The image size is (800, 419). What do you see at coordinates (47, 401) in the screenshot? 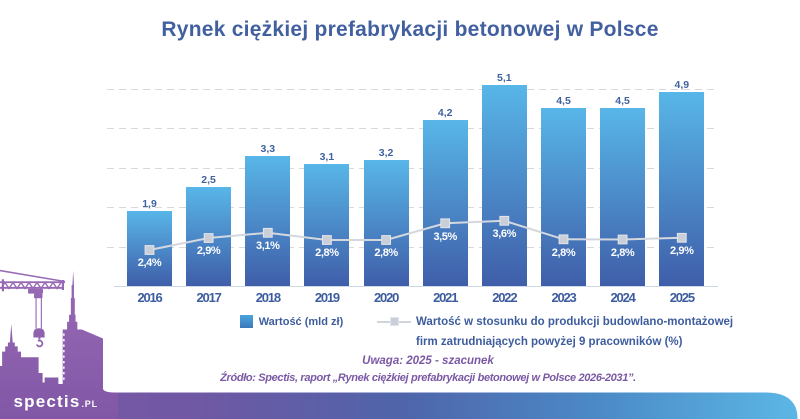
I see `svg-text: spectis` at bounding box center [47, 401].